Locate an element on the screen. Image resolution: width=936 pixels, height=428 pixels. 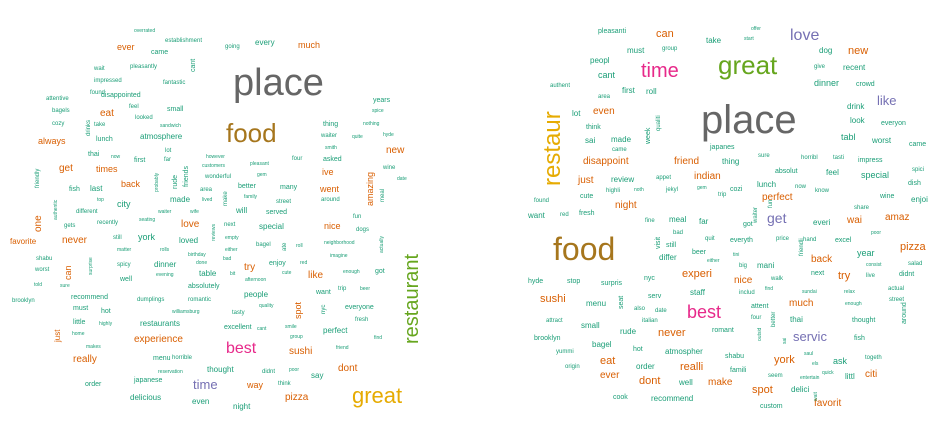
word-left-little: little is located at coordinates (79, 322).